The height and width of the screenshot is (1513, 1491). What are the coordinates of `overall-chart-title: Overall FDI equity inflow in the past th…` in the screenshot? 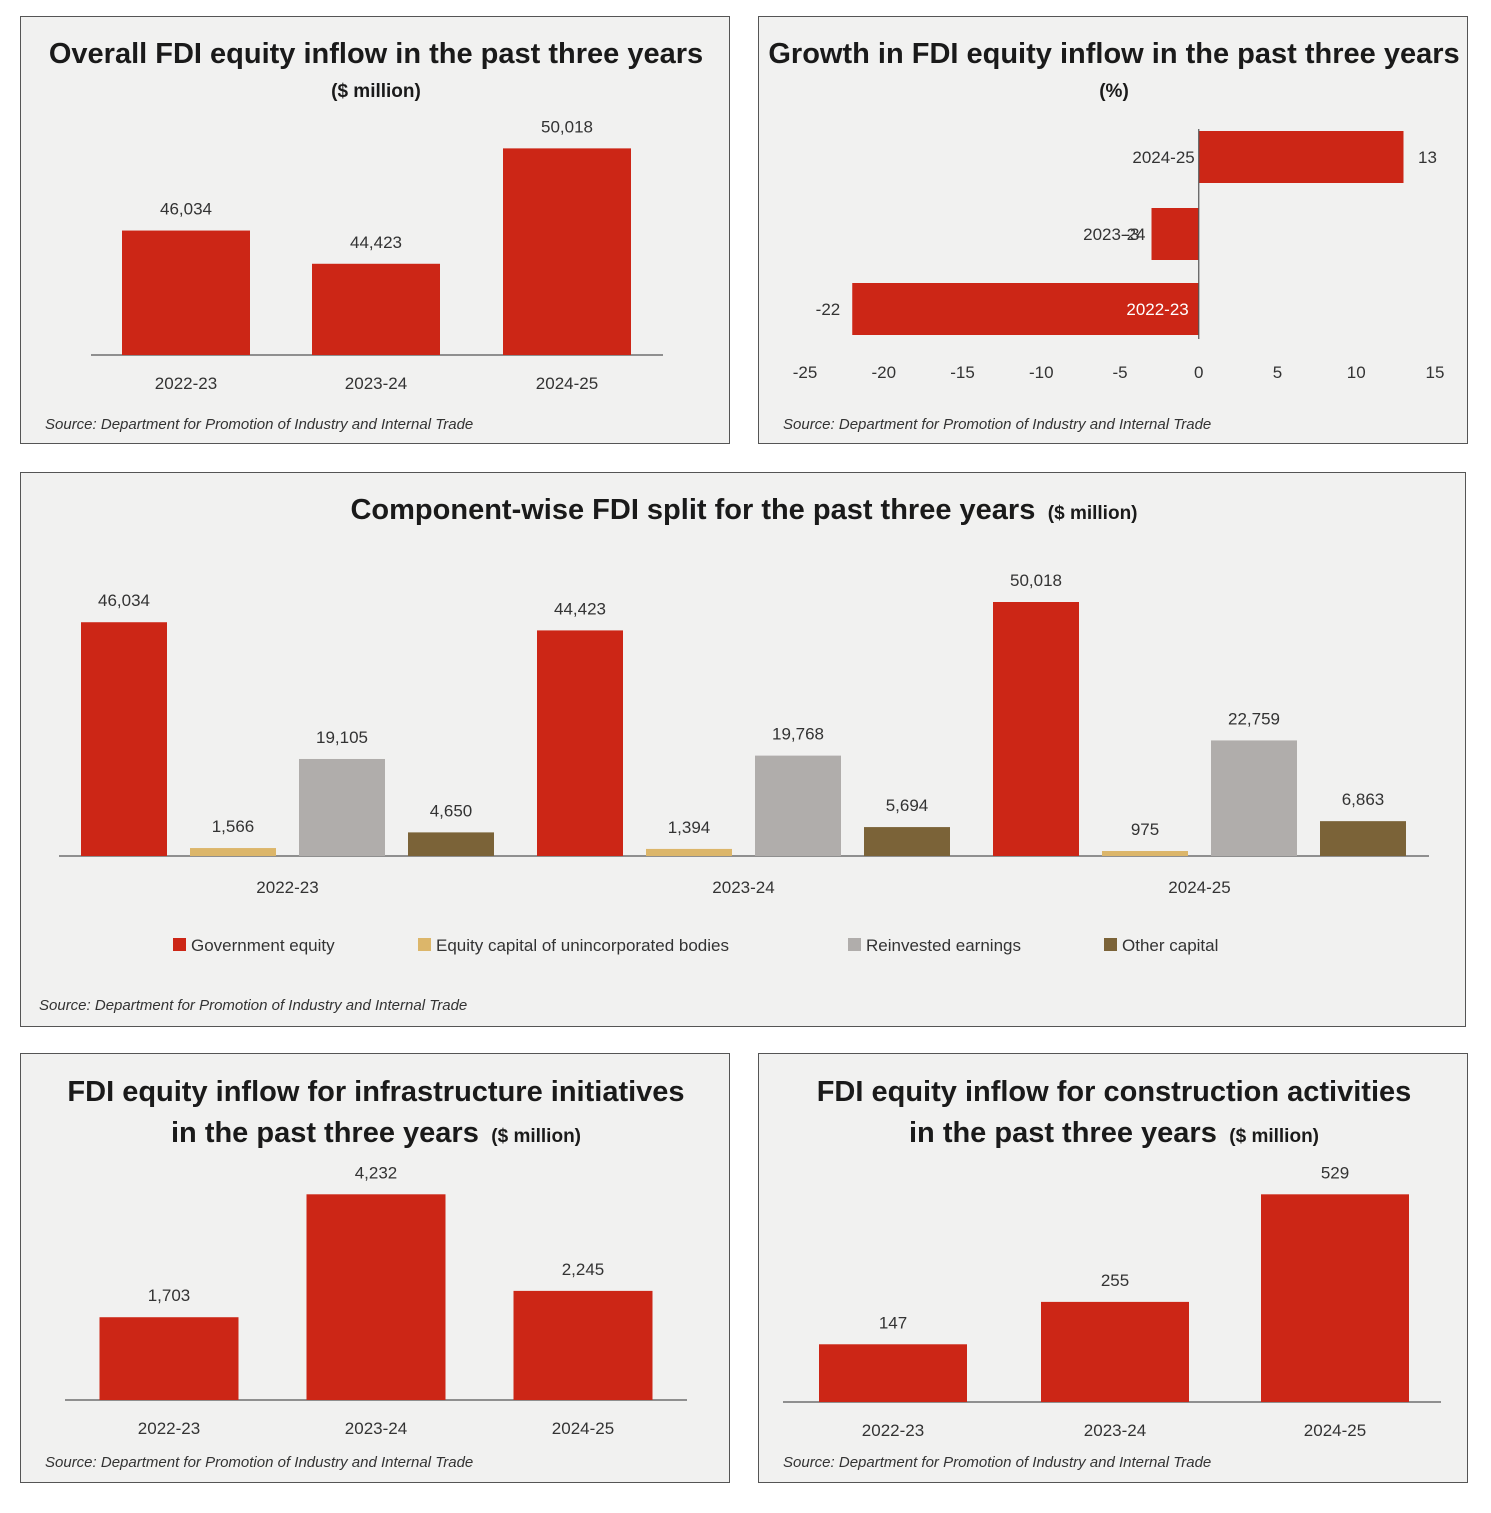 It's located at (376, 54).